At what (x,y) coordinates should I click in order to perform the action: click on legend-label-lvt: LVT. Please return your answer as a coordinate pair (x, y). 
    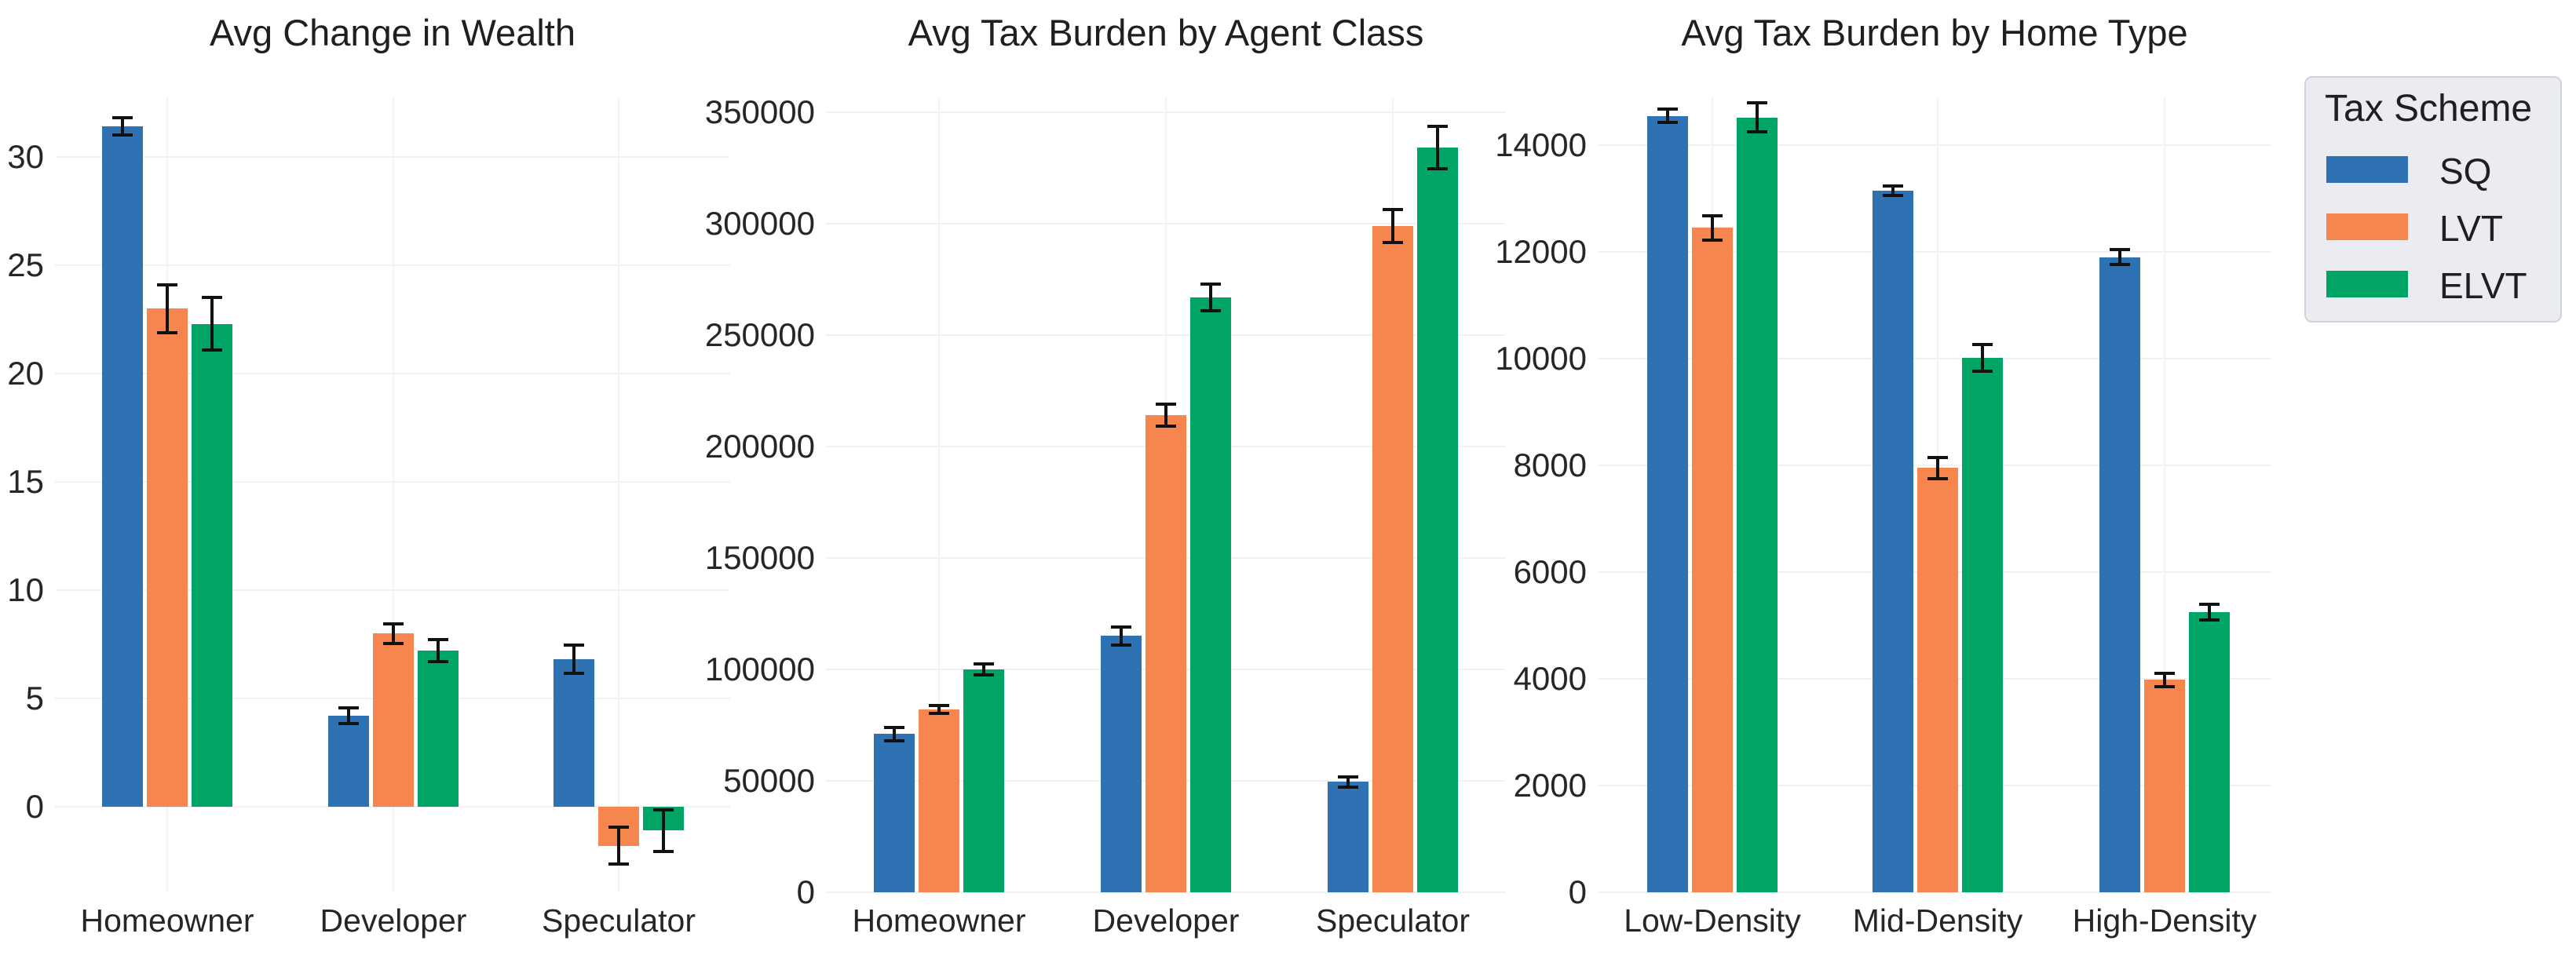
    Looking at the image, I should click on (2471, 228).